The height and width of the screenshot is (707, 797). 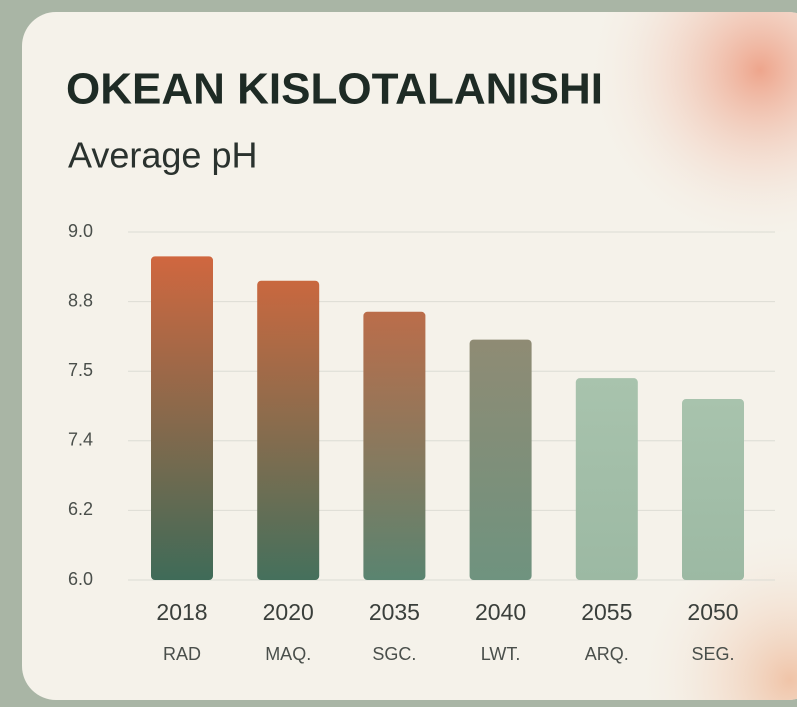 I want to click on x-tick-sublabel: RAD, so click(x=182, y=654).